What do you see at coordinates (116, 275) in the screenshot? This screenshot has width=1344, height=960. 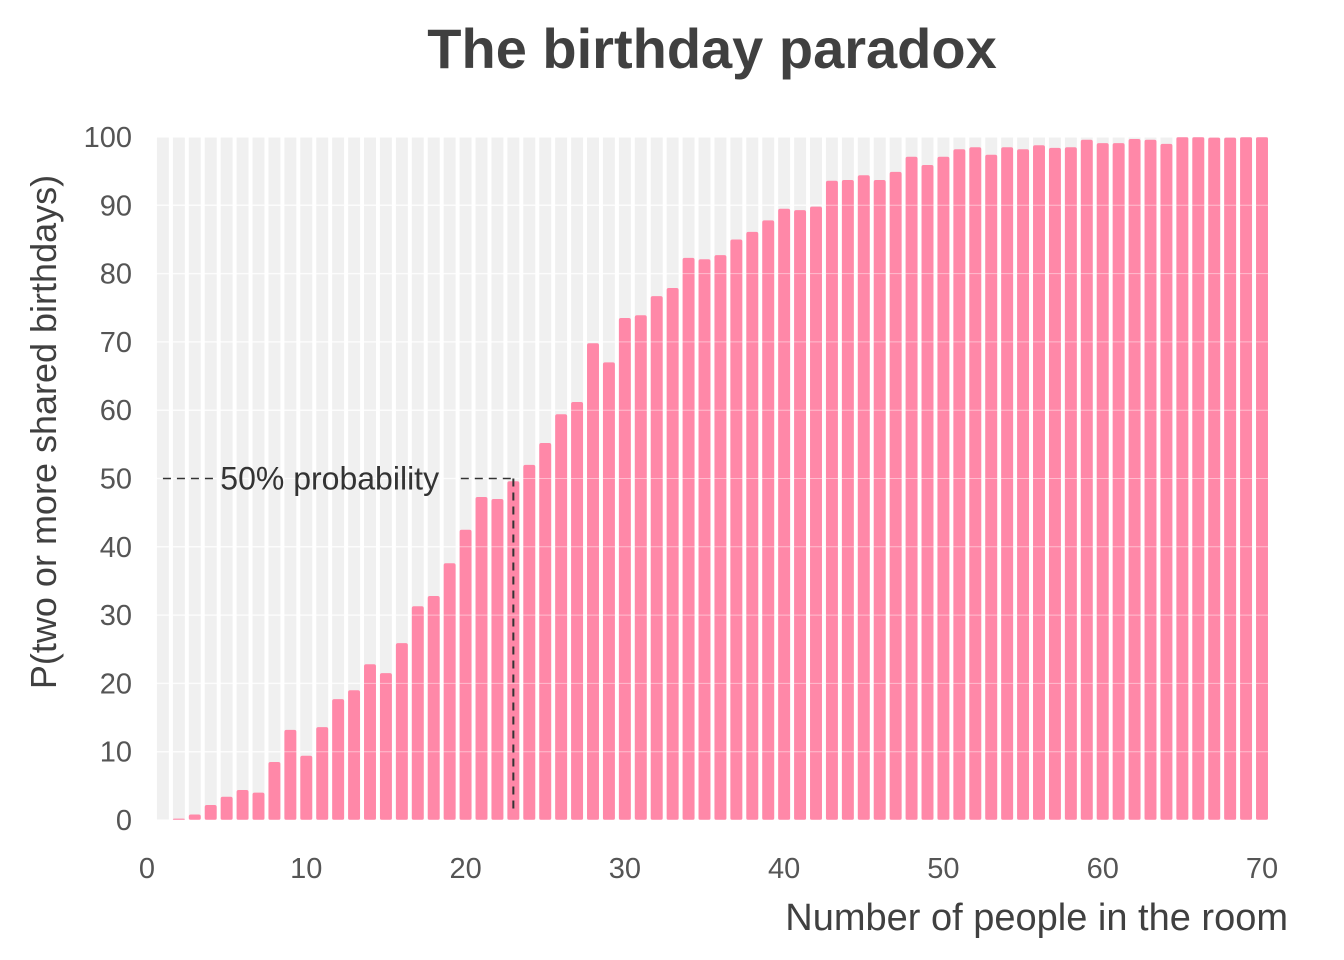 I see `y-tick-label: 80` at bounding box center [116, 275].